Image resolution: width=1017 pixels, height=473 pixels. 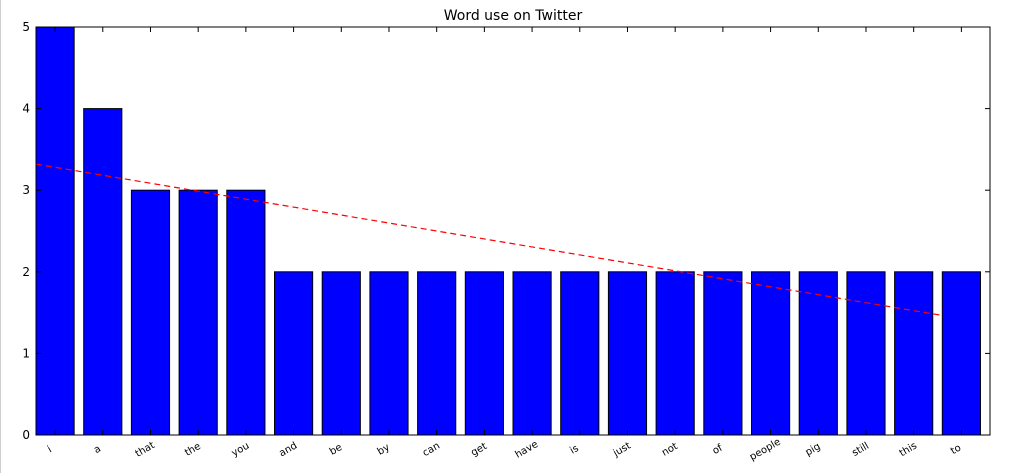 I want to click on bar-this, so click(x=914, y=353).